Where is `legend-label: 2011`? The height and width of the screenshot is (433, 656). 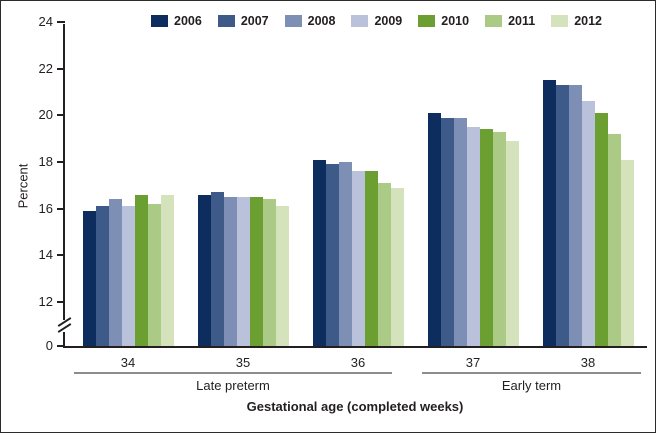
legend-label: 2011 is located at coordinates (522, 21).